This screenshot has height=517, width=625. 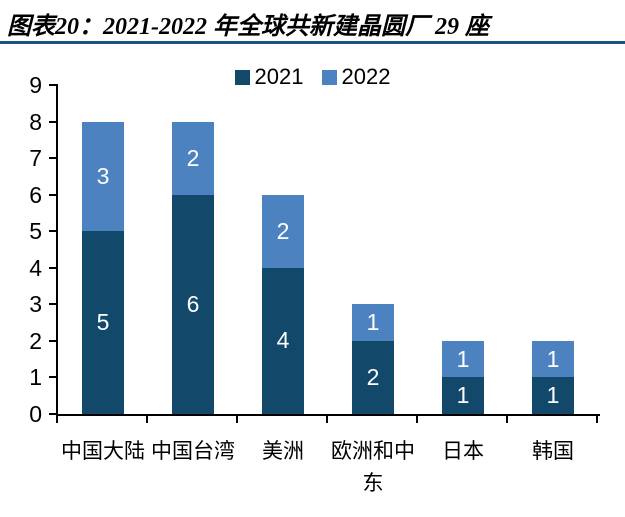 What do you see at coordinates (35, 340) in the screenshot?
I see `y-tick-label: 2` at bounding box center [35, 340].